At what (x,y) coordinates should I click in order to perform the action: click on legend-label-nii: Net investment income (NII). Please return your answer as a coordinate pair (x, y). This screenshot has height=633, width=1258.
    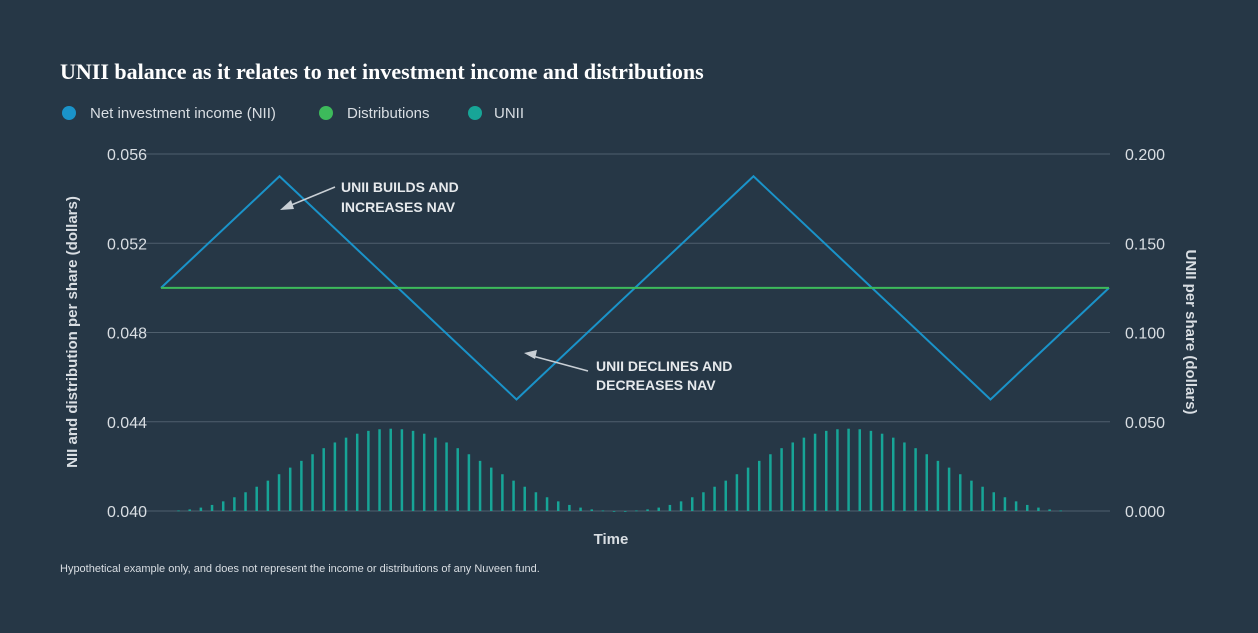
    Looking at the image, I should click on (183, 113).